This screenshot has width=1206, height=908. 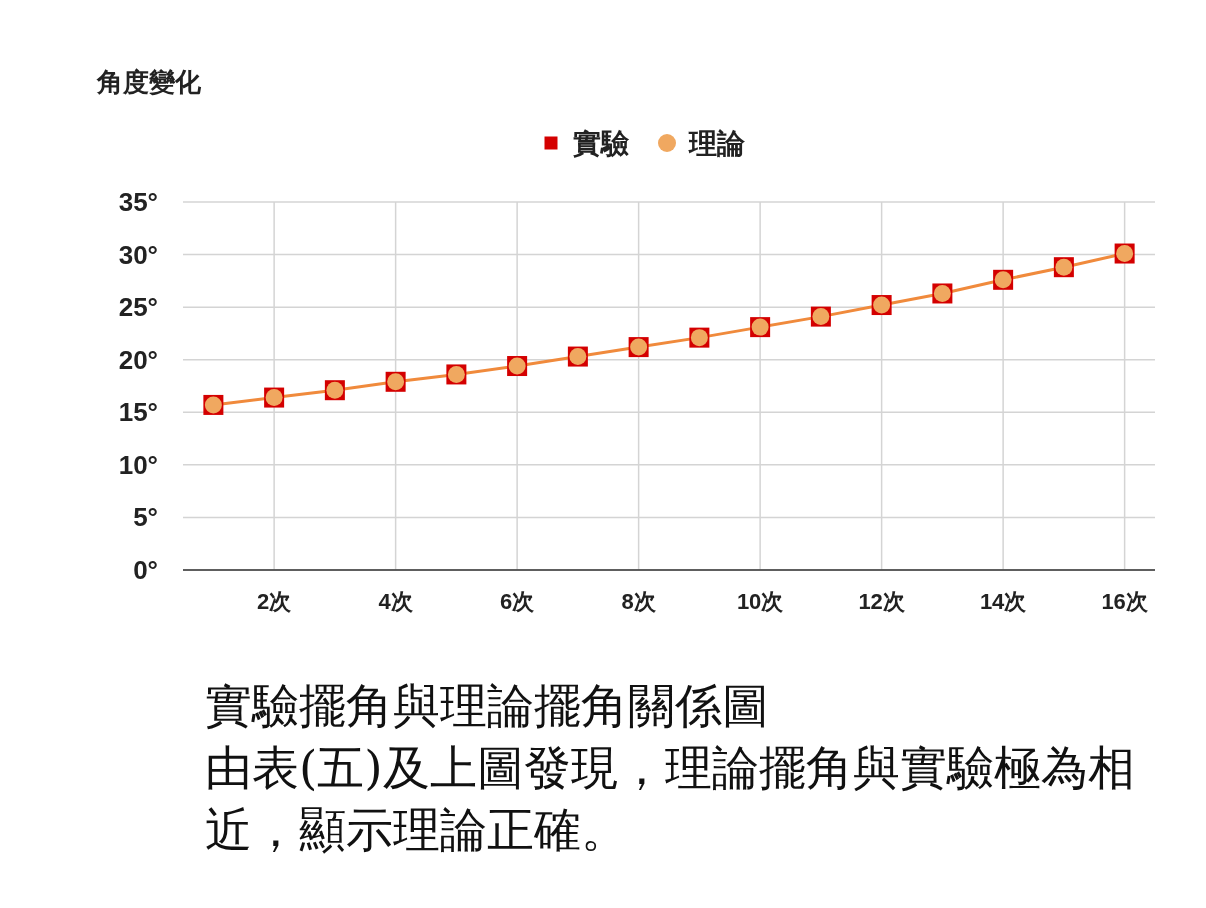 What do you see at coordinates (138, 202) in the screenshot?
I see `y-tick-label: 35°` at bounding box center [138, 202].